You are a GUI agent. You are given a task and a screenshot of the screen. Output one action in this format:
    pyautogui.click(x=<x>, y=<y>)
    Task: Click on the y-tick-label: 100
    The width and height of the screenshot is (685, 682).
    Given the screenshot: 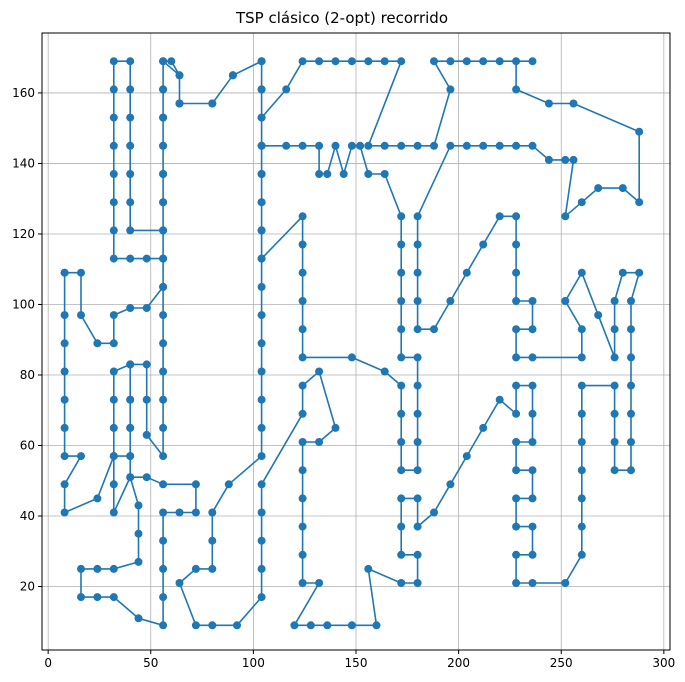 What is the action you would take?
    pyautogui.click(x=23, y=304)
    